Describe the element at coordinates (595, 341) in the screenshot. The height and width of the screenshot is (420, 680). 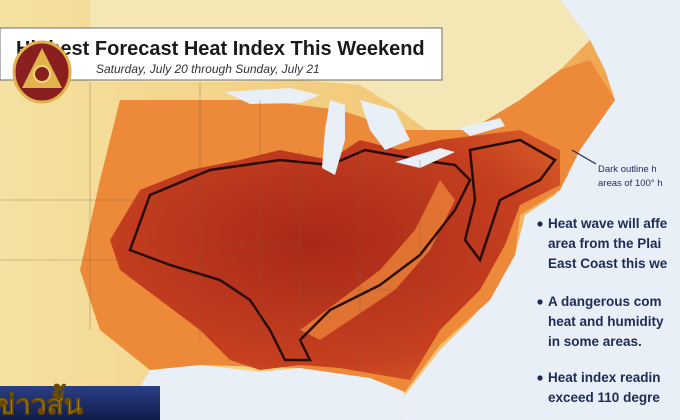
I see `bullet-line: in some areas.` at that location.